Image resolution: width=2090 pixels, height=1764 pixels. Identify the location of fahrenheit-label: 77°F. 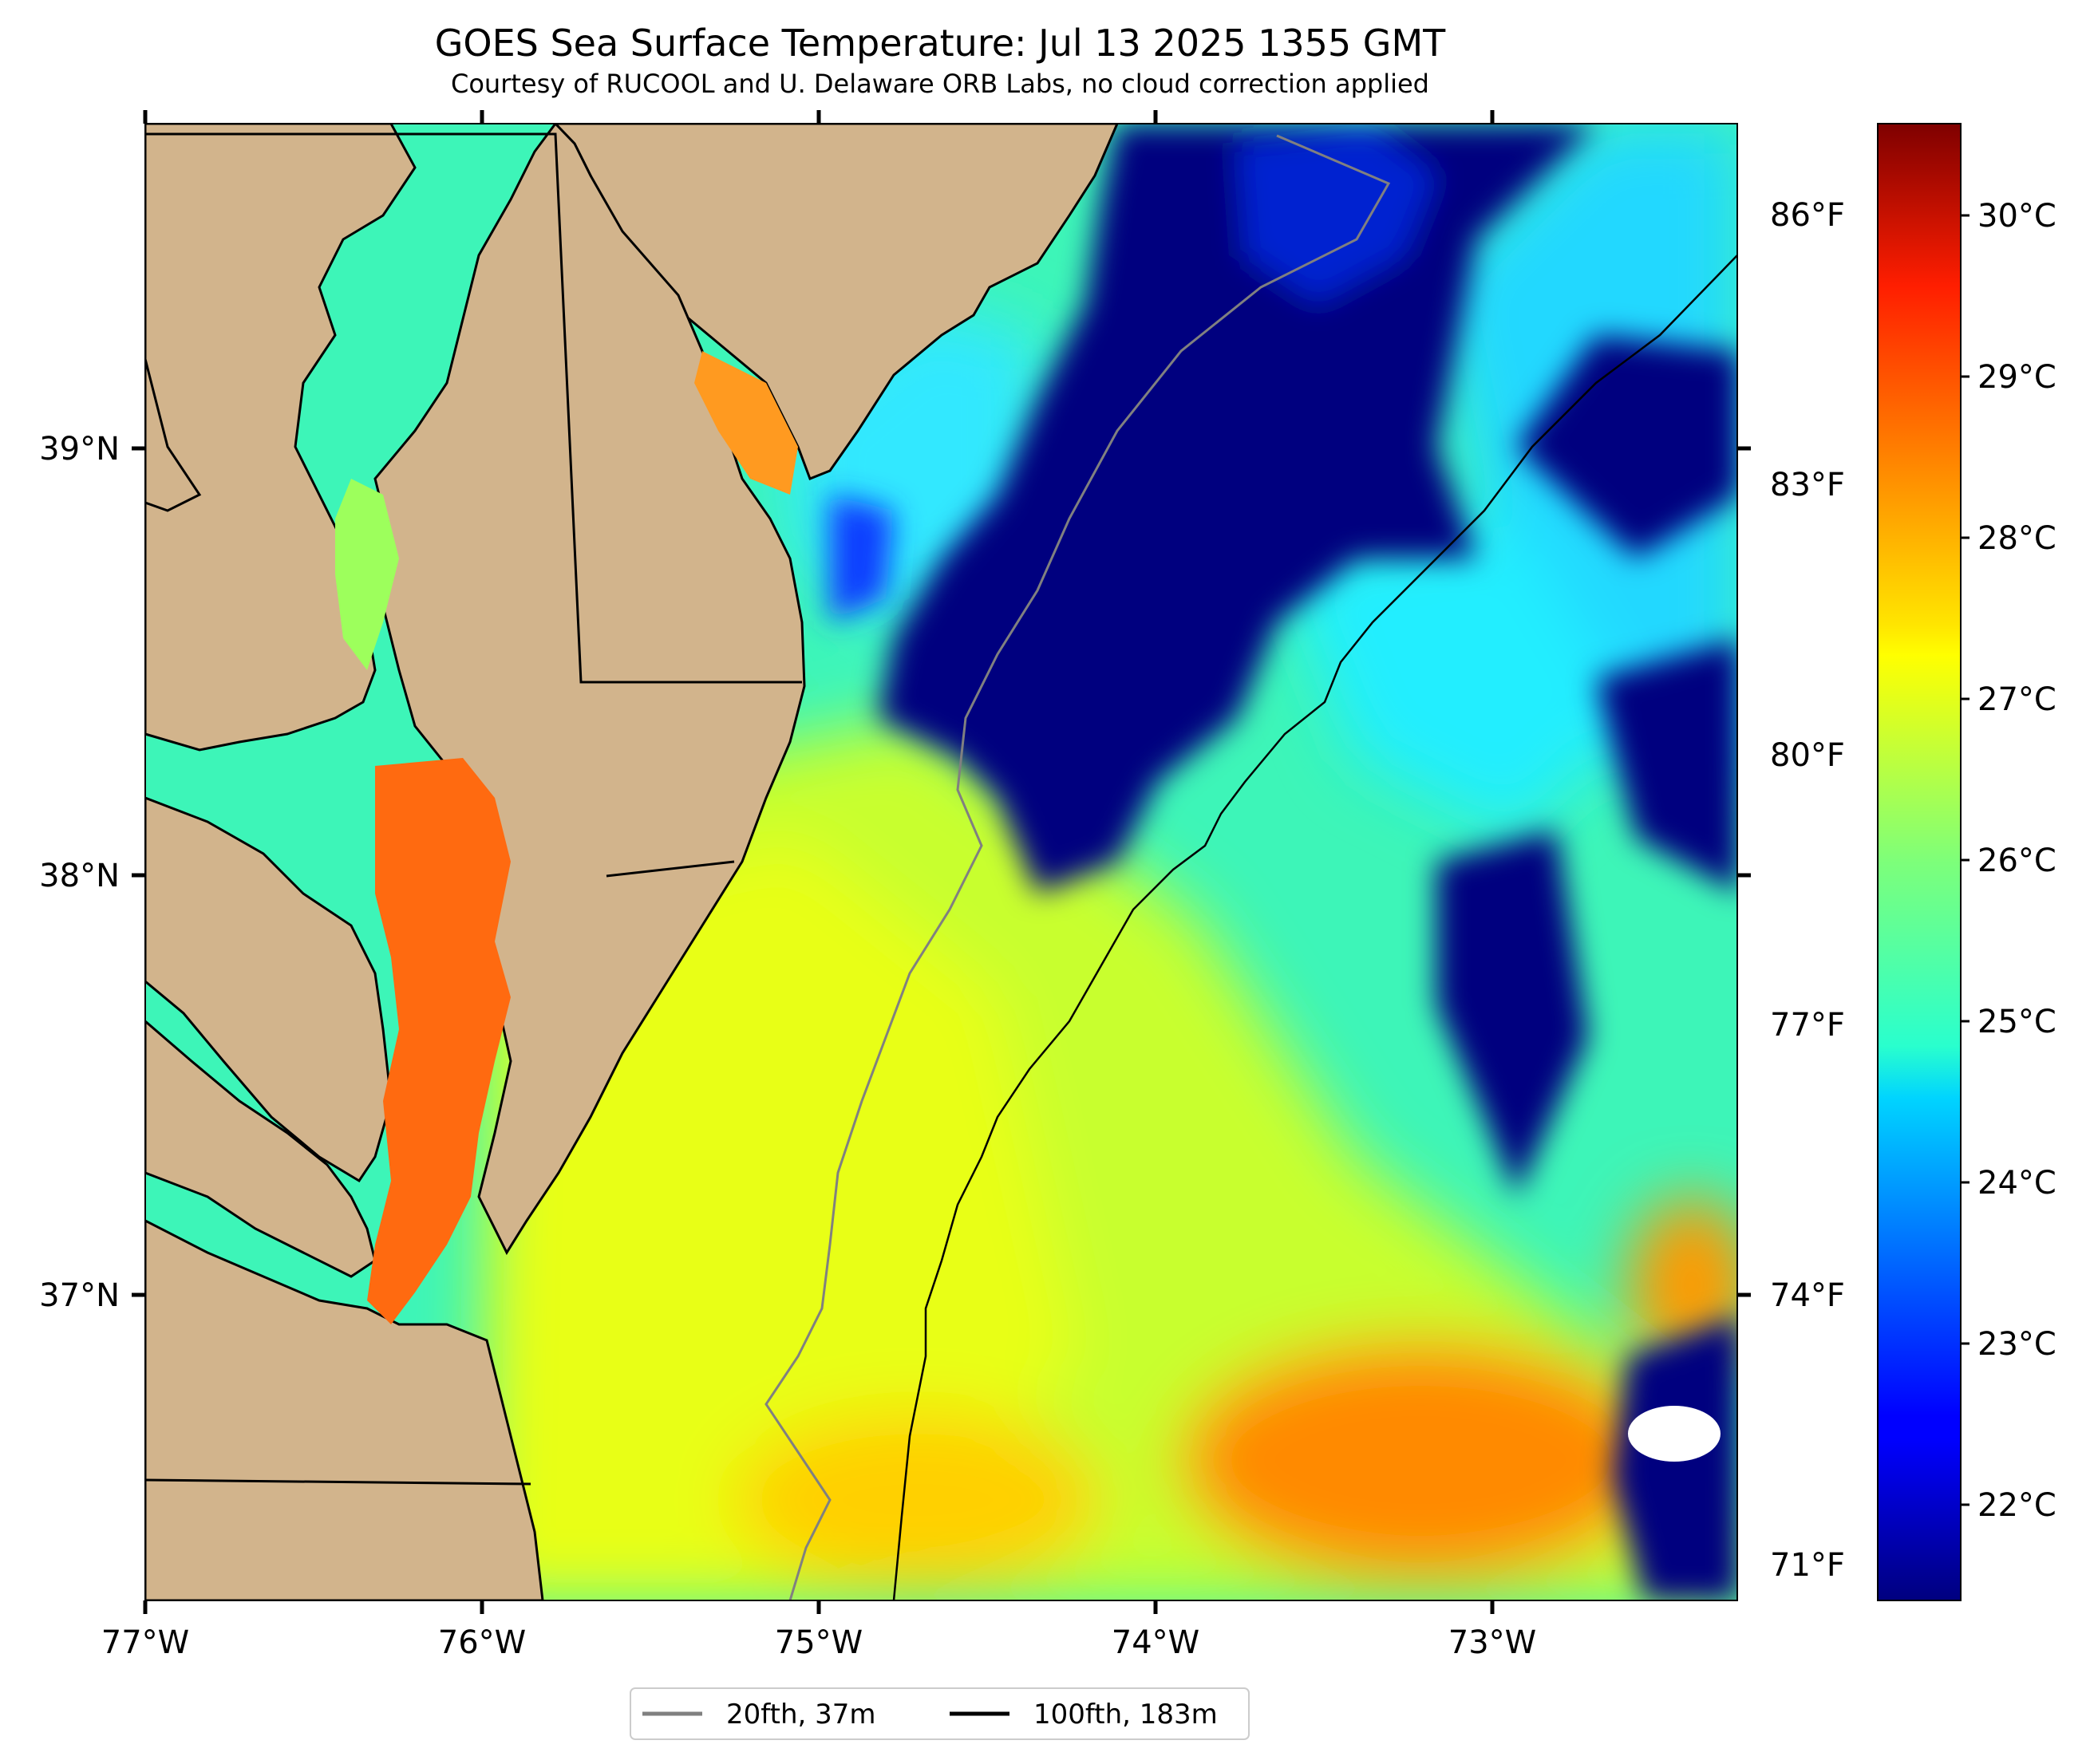
(1807, 1025).